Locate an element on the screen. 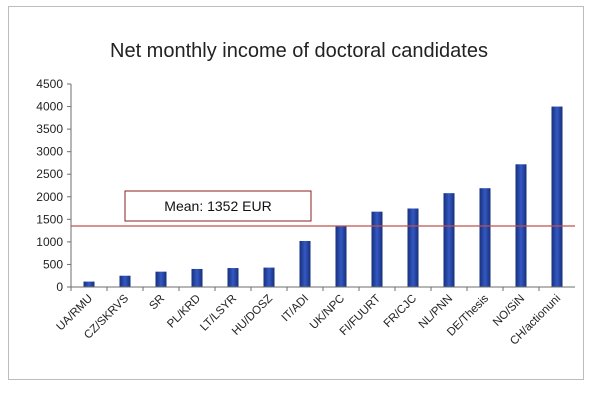 Image resolution: width=600 pixels, height=400 pixels. mean-label-box is located at coordinates (218, 206).